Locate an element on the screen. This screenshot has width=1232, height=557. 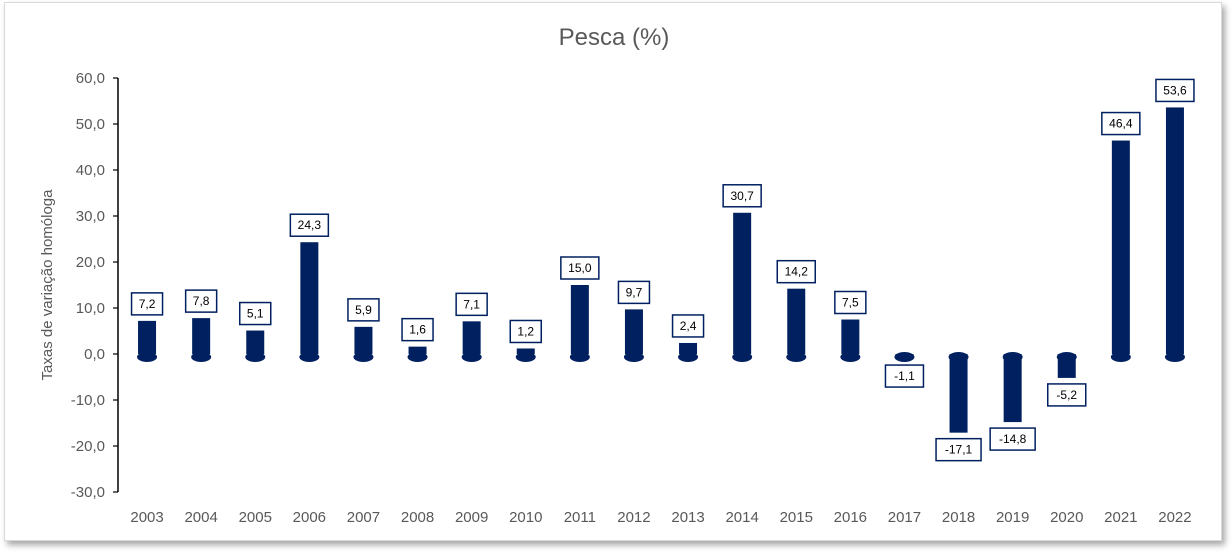
data-label: 7,1 is located at coordinates (471, 304).